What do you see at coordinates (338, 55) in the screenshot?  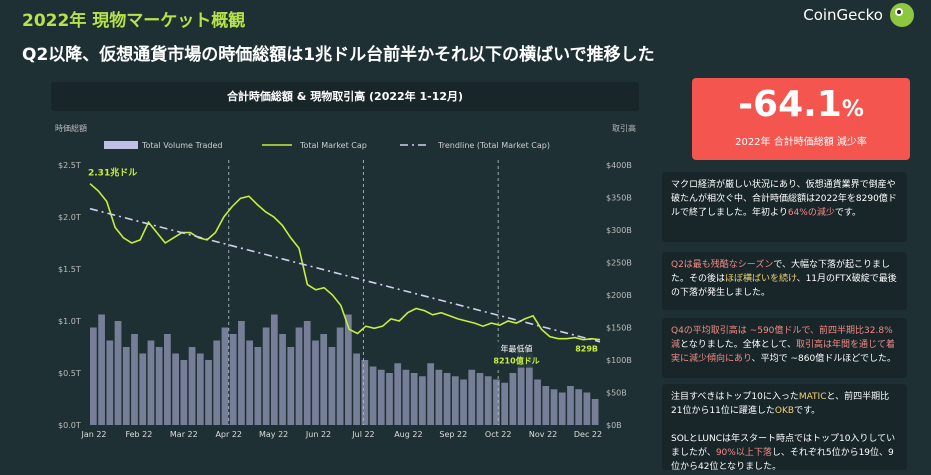 I see `headline: Q2以降、仮想通貨市場の時価総額は1兆ドル台前半かそれ以下の横ばいで推移した` at bounding box center [338, 55].